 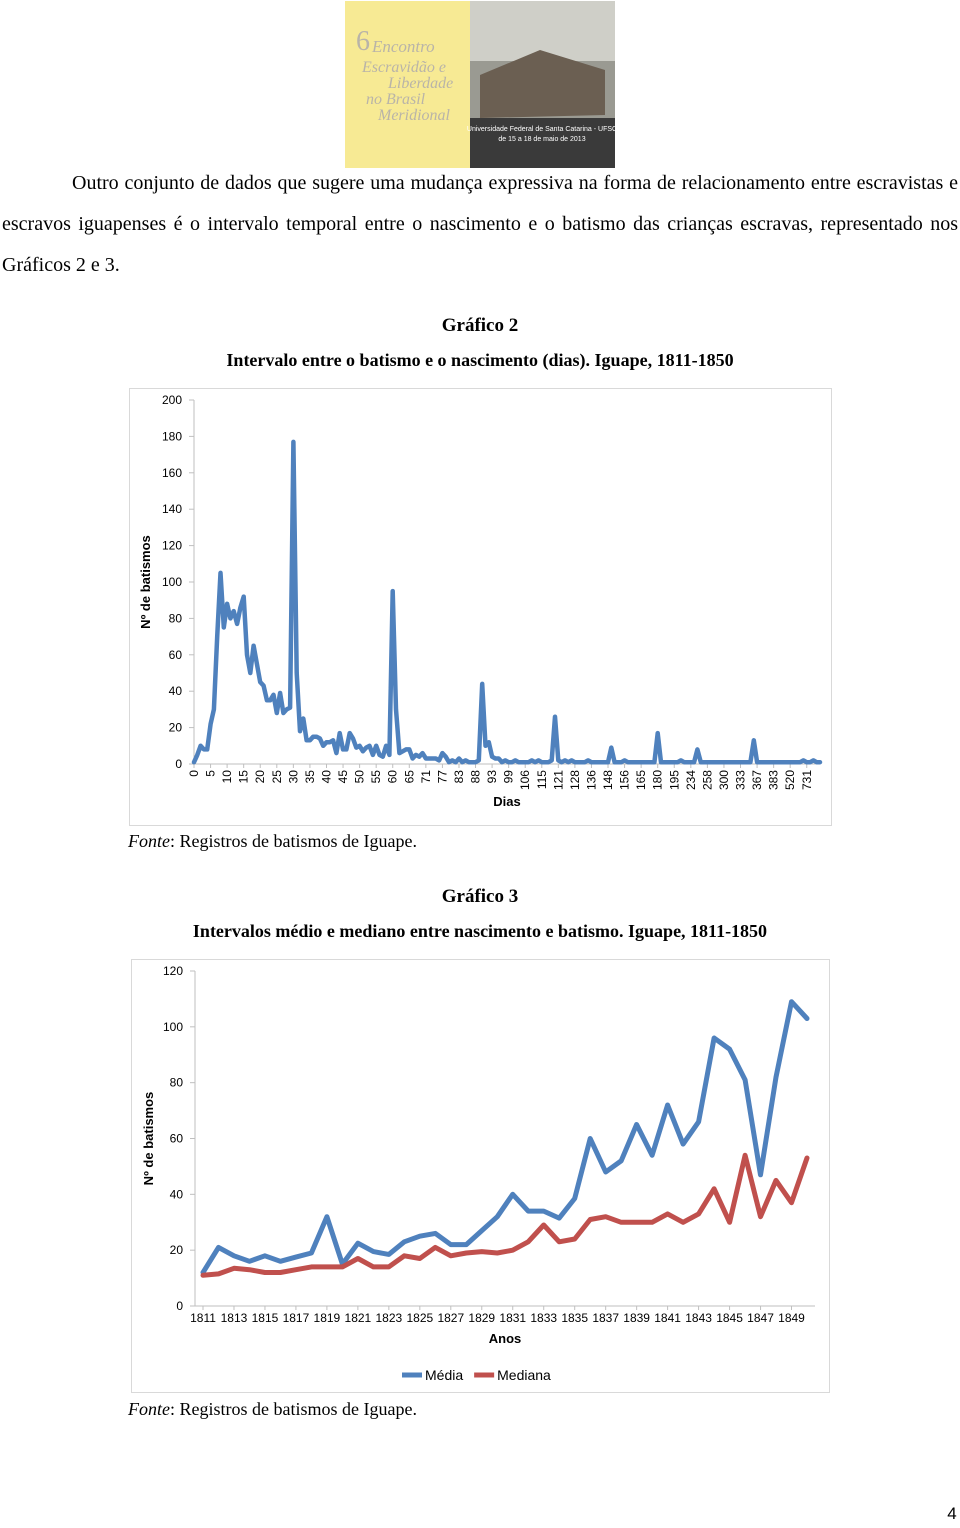 What do you see at coordinates (605, 1318) in the screenshot?
I see `x-tick-label: 1837` at bounding box center [605, 1318].